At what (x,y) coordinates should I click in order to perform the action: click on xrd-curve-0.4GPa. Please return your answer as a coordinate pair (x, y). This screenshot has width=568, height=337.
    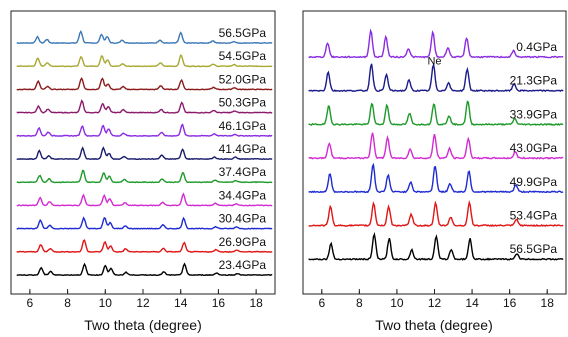
    Looking at the image, I should click on (436, 43).